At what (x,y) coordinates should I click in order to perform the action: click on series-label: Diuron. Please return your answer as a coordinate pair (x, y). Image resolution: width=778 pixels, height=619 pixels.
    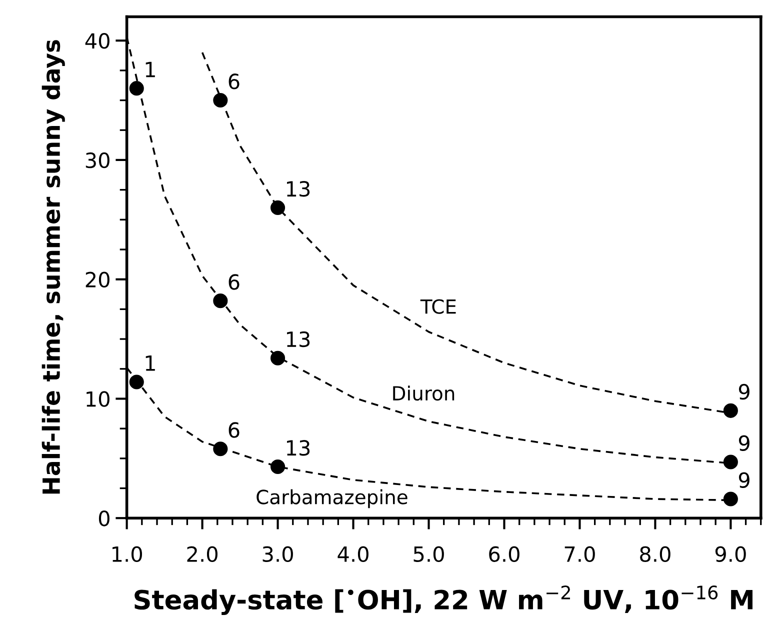
    Looking at the image, I should click on (423, 393).